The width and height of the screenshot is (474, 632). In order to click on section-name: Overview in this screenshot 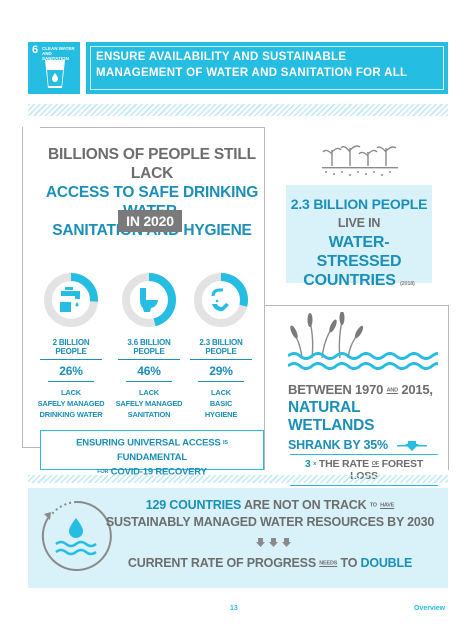, I will do `click(430, 608)`.